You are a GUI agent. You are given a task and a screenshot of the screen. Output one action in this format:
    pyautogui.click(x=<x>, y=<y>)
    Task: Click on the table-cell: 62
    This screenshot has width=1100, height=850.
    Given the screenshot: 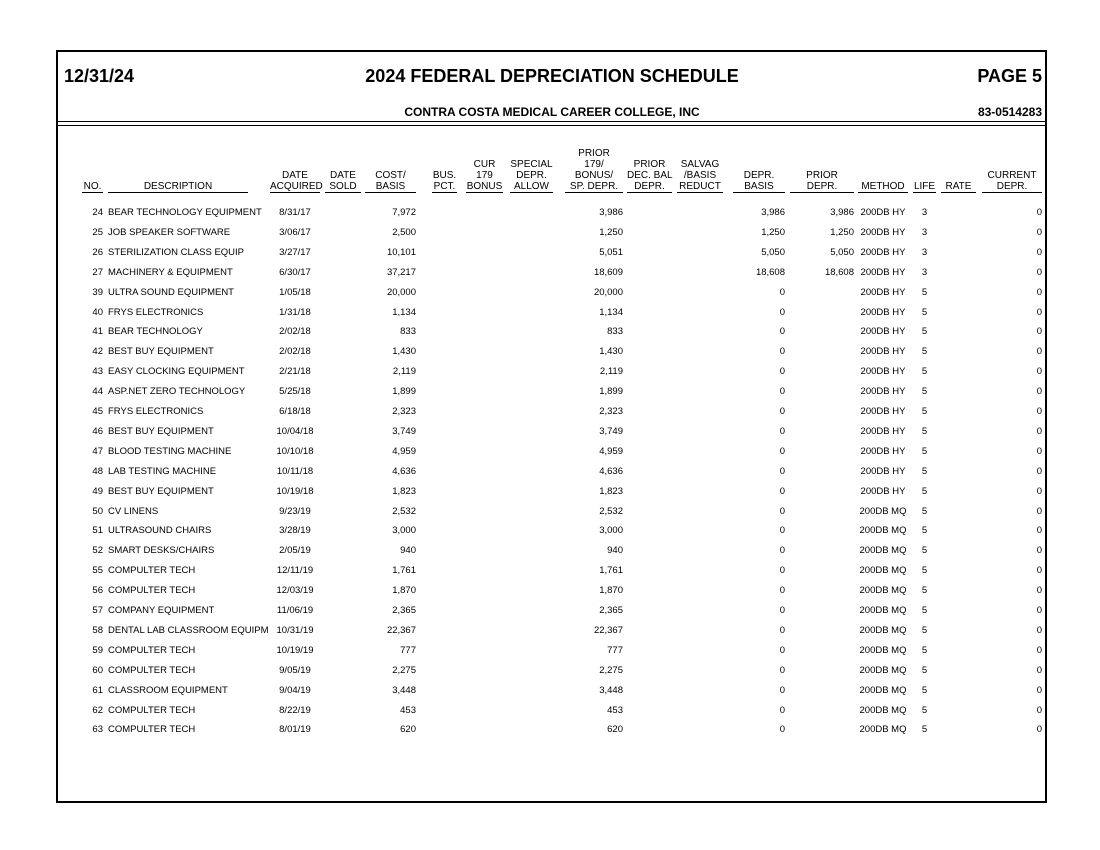 What is the action you would take?
    pyautogui.click(x=97, y=710)
    